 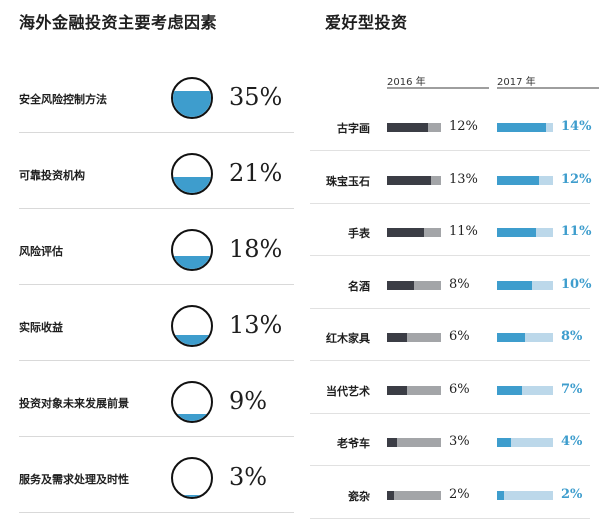 What do you see at coordinates (74, 403) in the screenshot?
I see `factor-label: 投资对象未来发展前景` at bounding box center [74, 403].